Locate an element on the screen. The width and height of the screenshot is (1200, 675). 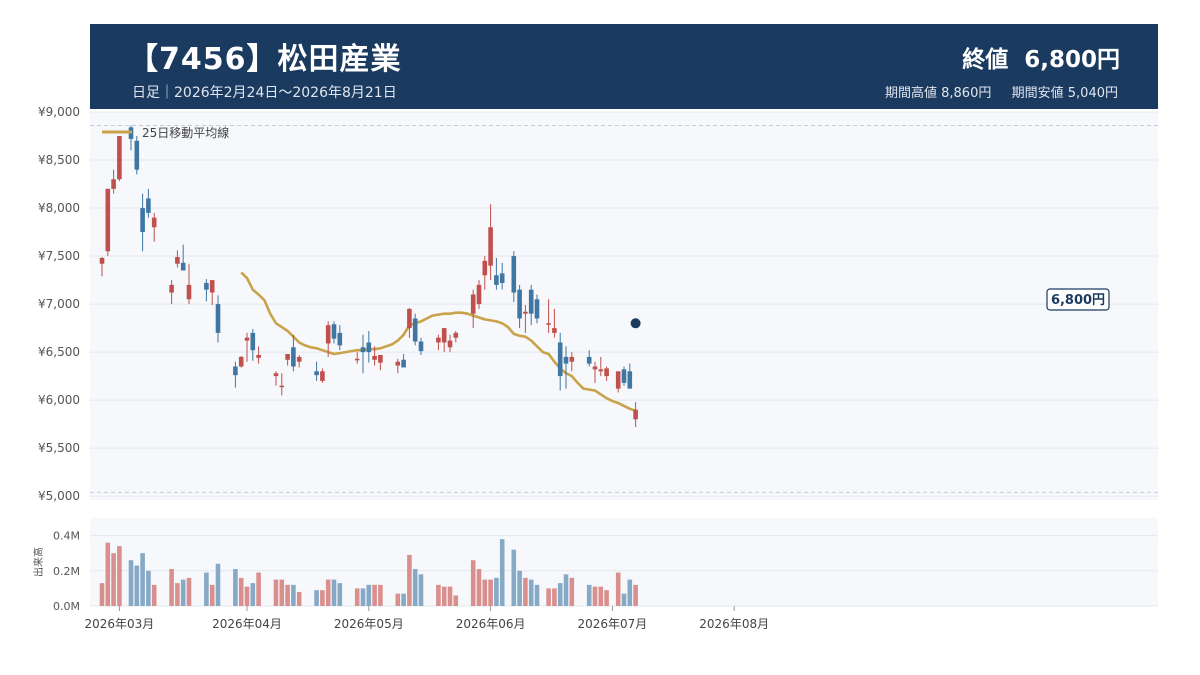
volume-tick-label: 0.2M is located at coordinates (66, 571).